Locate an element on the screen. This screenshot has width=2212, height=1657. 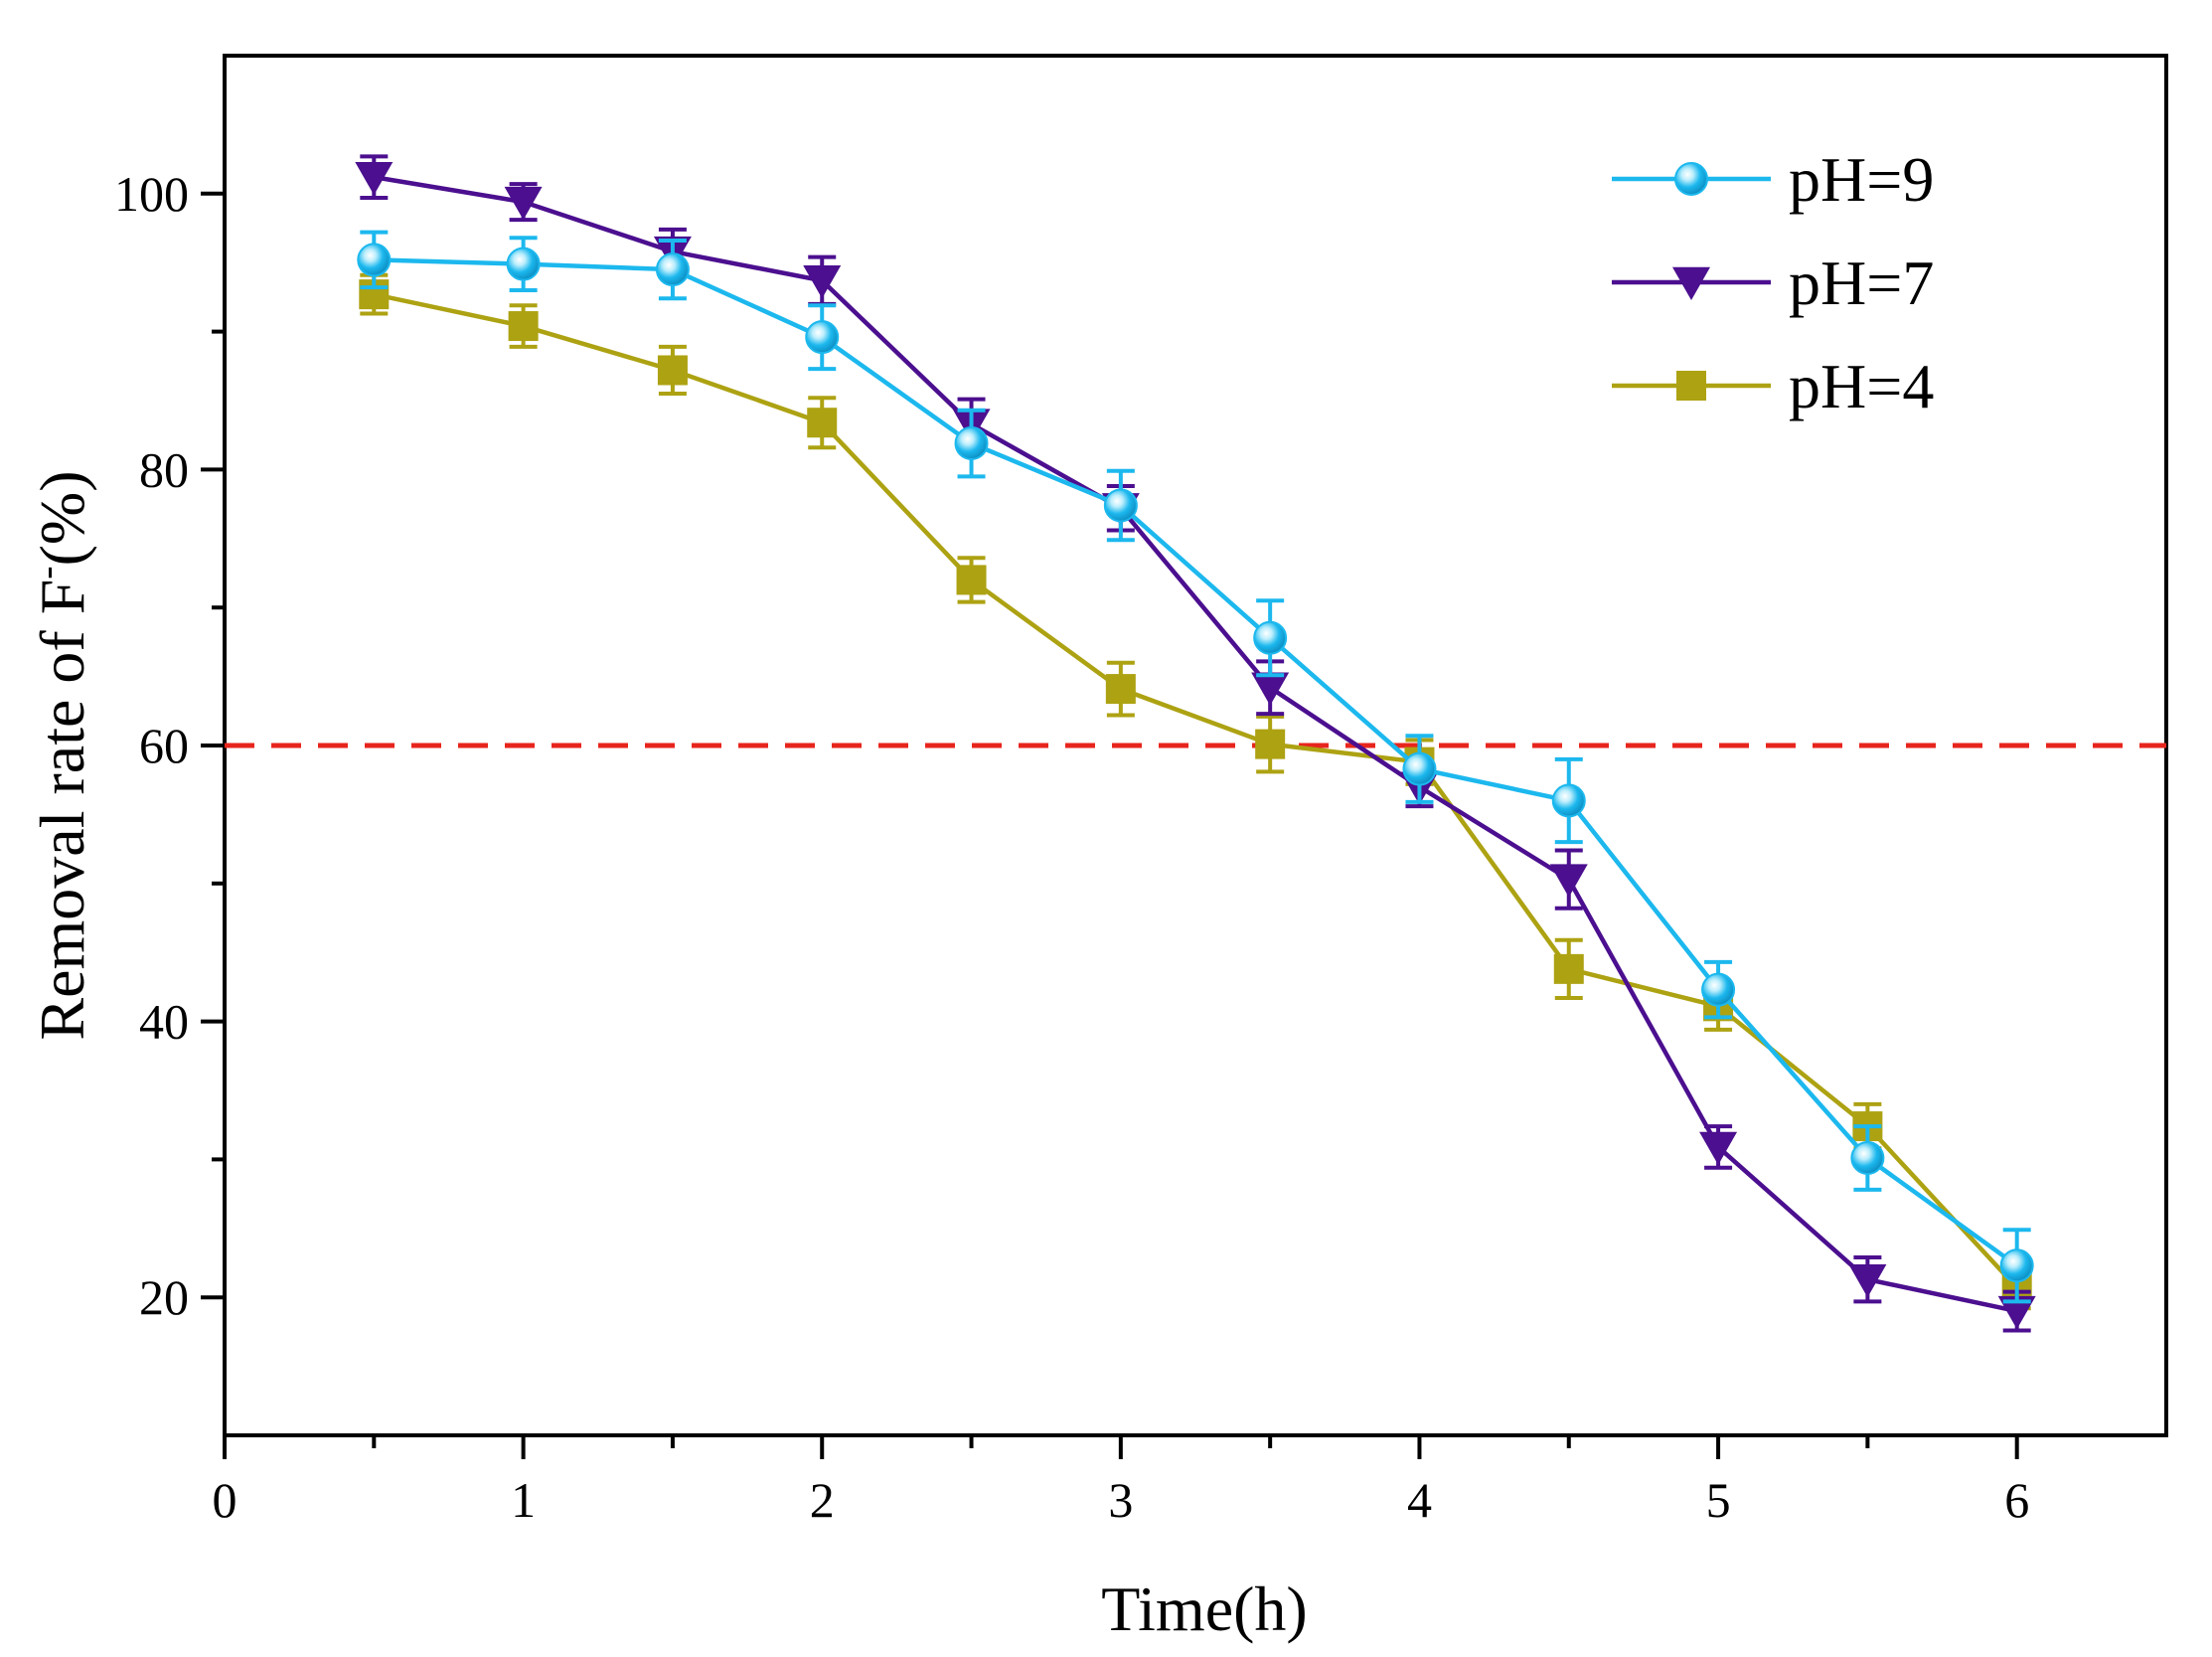
y-tick-label: 100 is located at coordinates (152, 194).